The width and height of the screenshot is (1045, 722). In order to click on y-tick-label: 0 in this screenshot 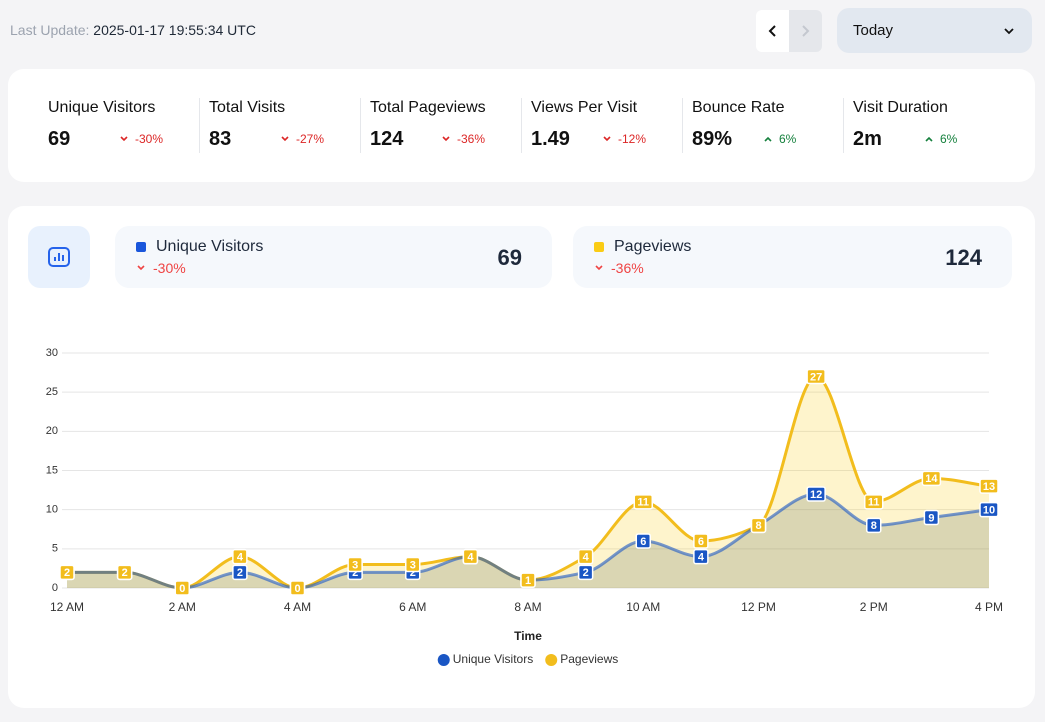, I will do `click(55, 588)`.